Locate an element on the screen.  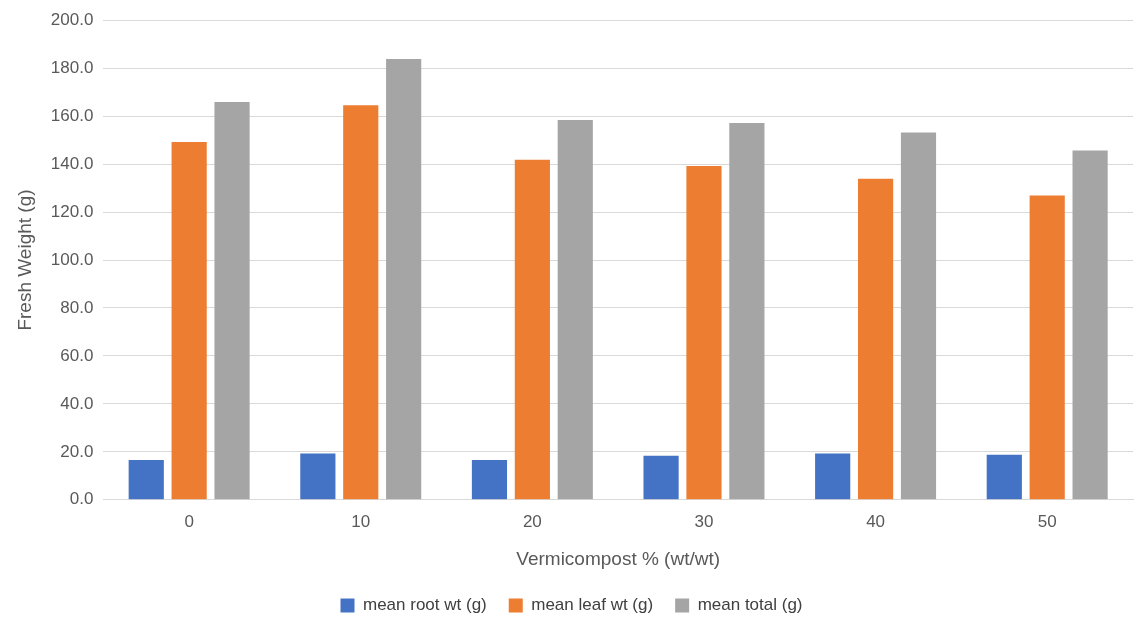
x-tick-label: 10 is located at coordinates (361, 521).